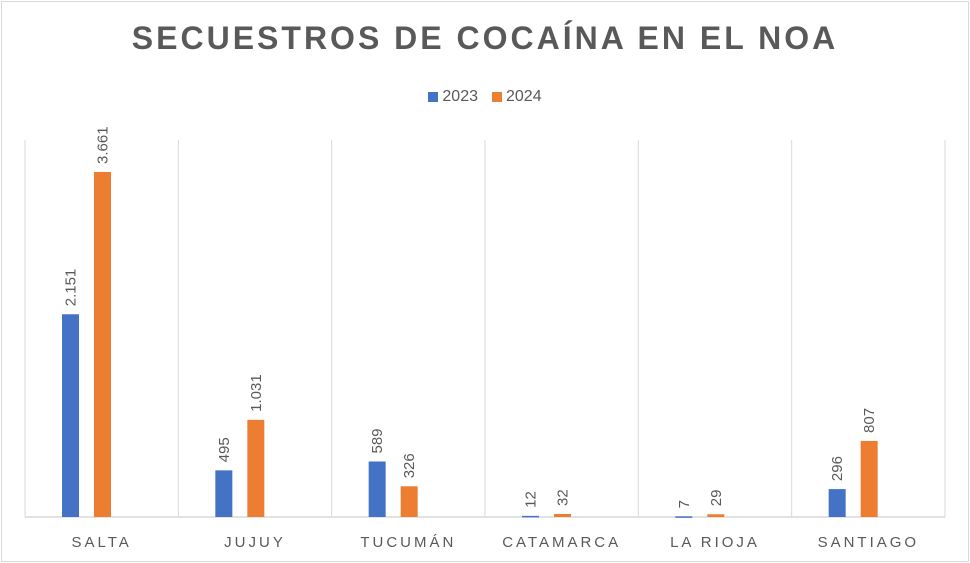 This screenshot has height=563, width=970. Describe the element at coordinates (102, 542) in the screenshot. I see `x-tick-label: SALTA` at that location.